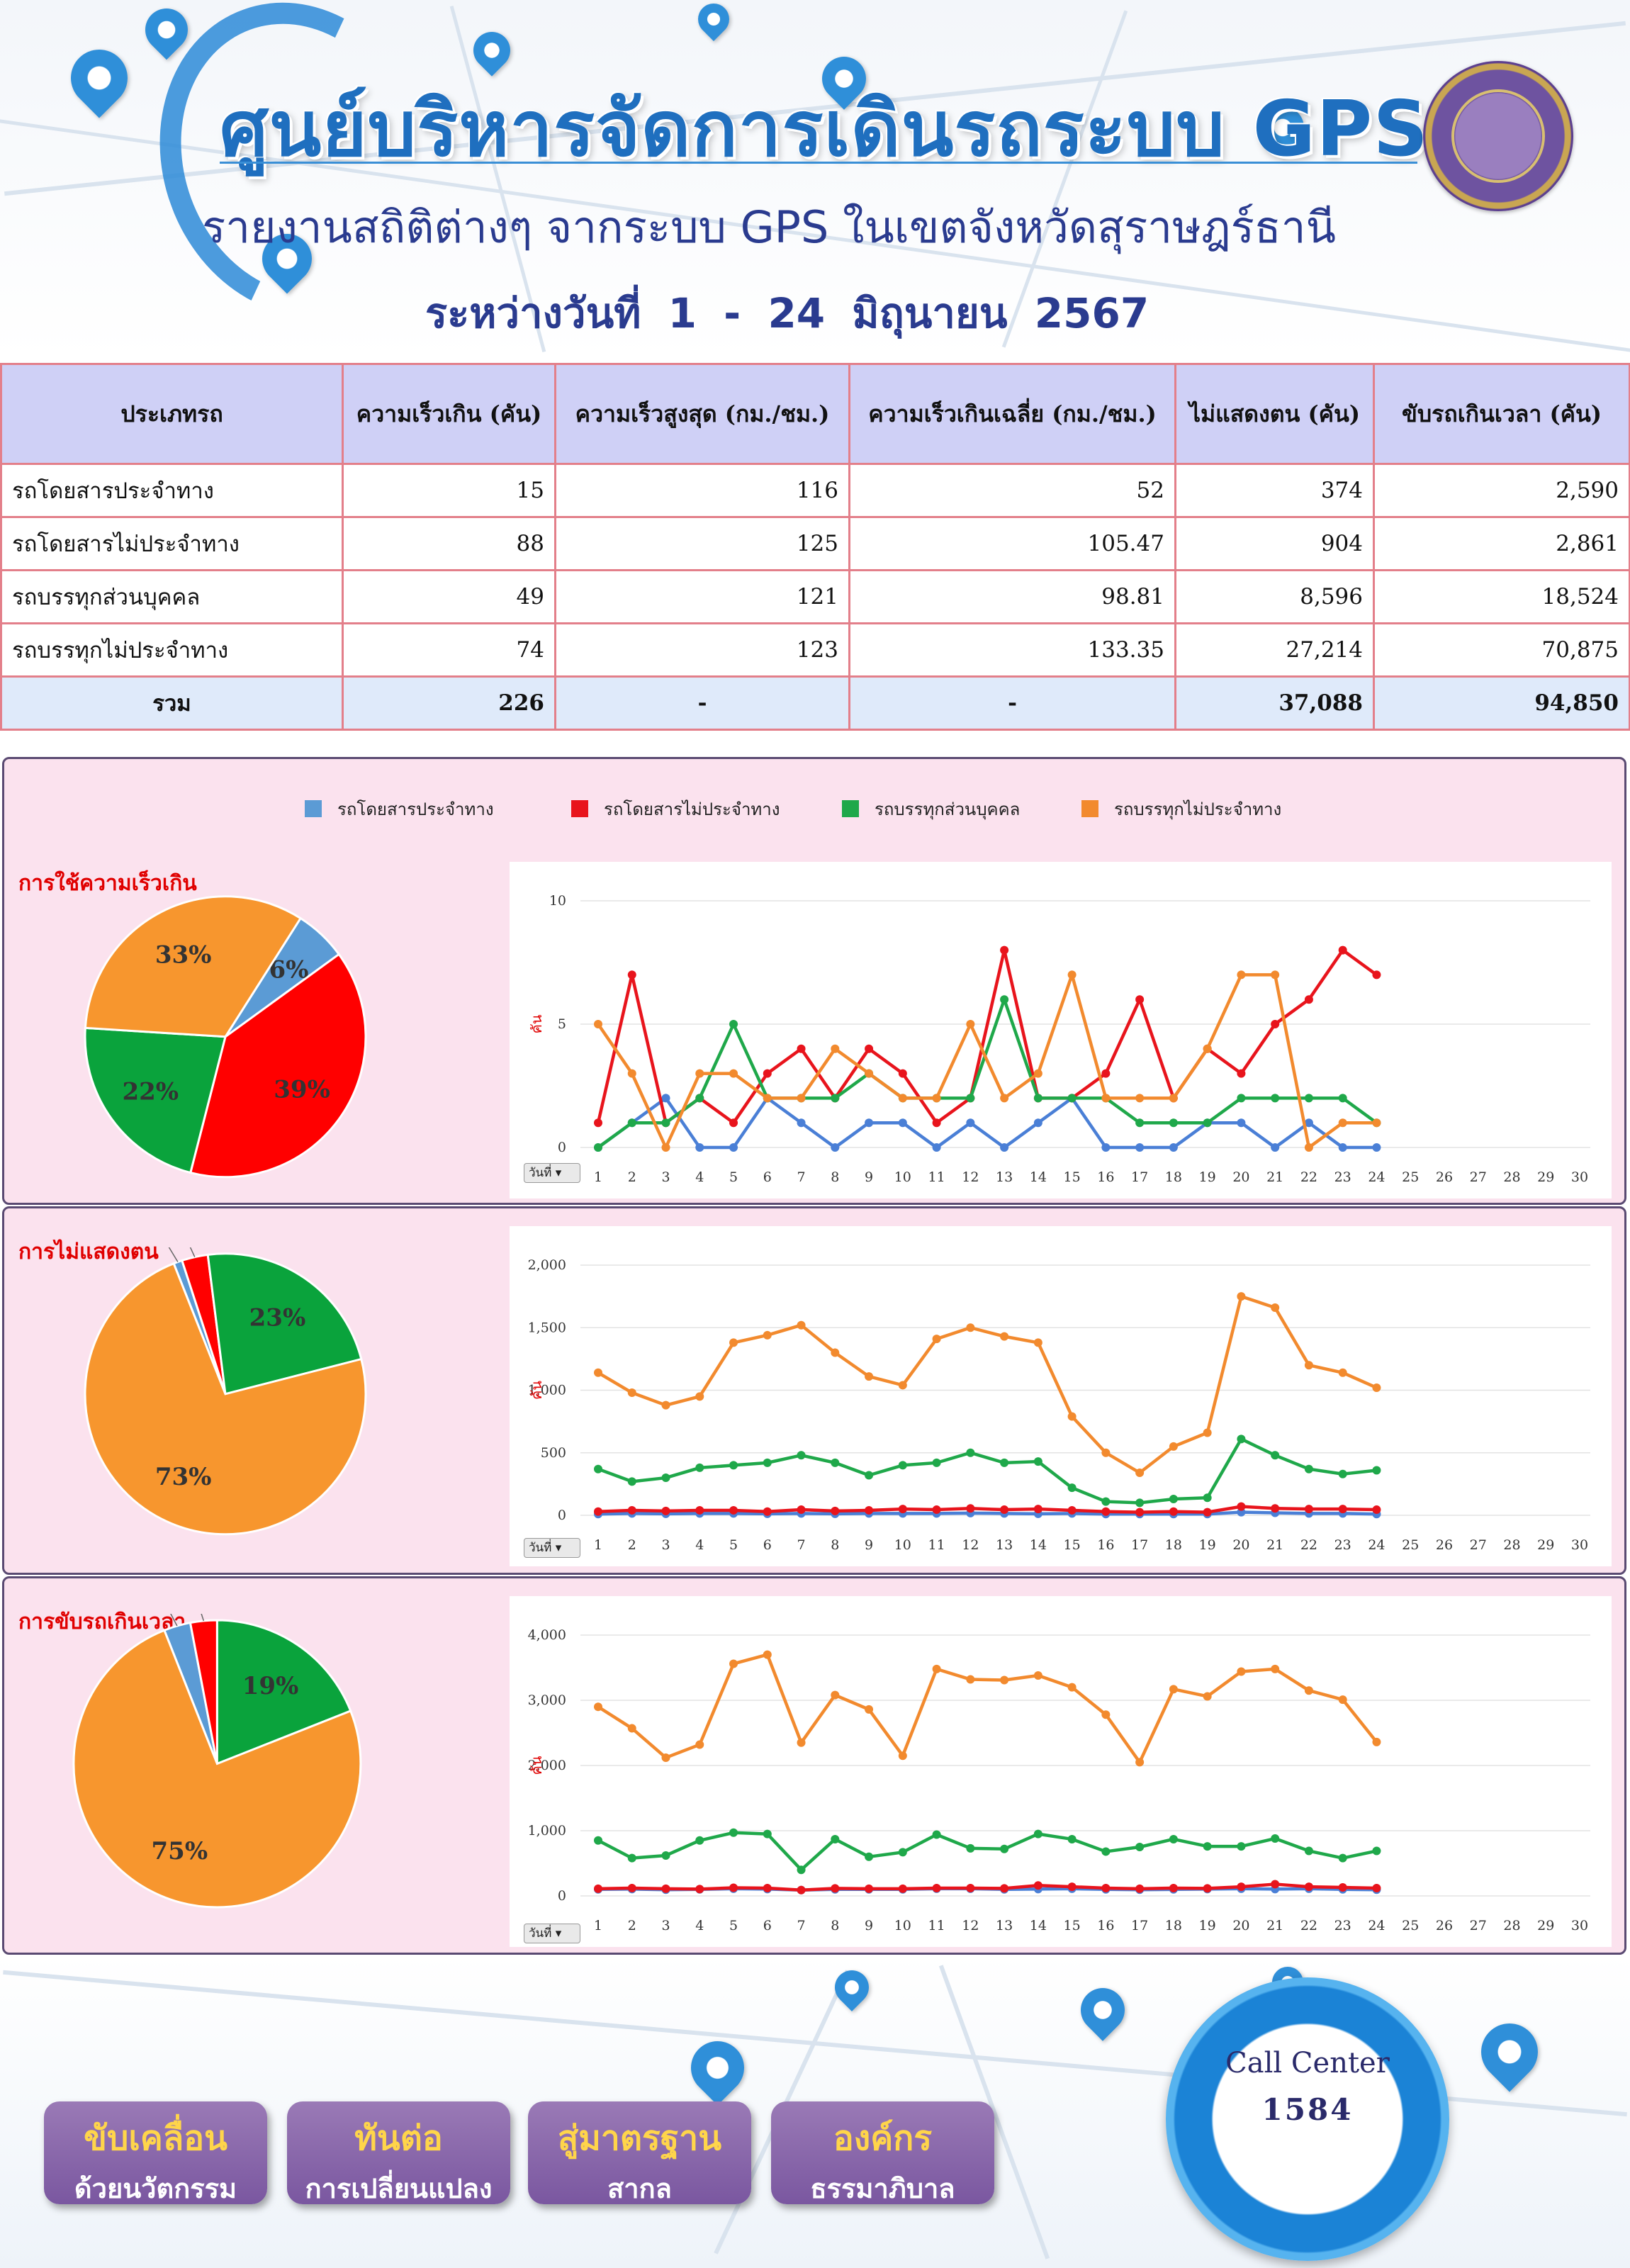 The width and height of the screenshot is (1630, 2268). I want to click on date-range: ระหว่างวันที่ 1 - 24 มิถุนายน 2567, so click(787, 313).